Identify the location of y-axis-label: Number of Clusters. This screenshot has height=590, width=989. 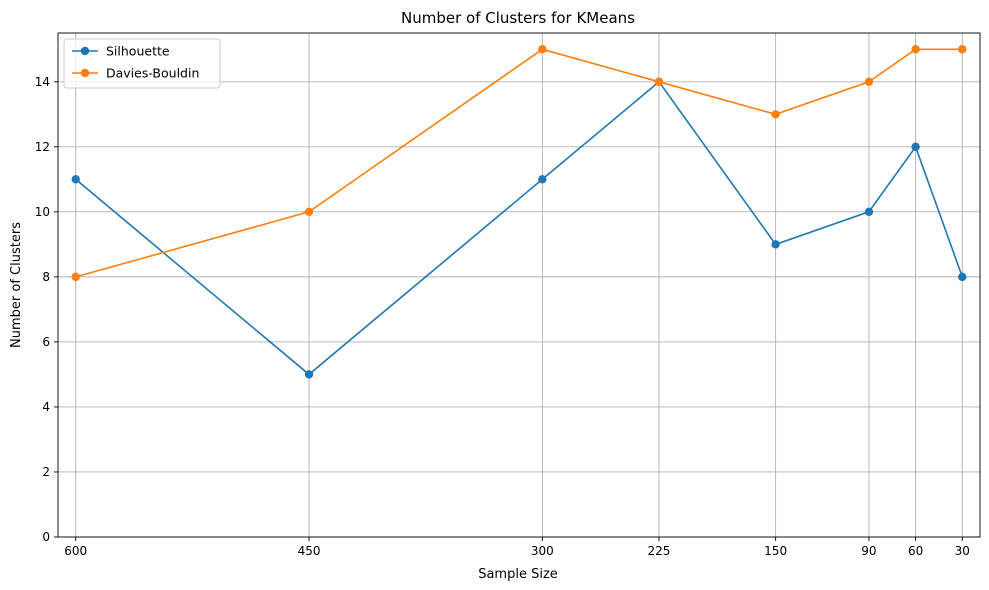
(16, 285).